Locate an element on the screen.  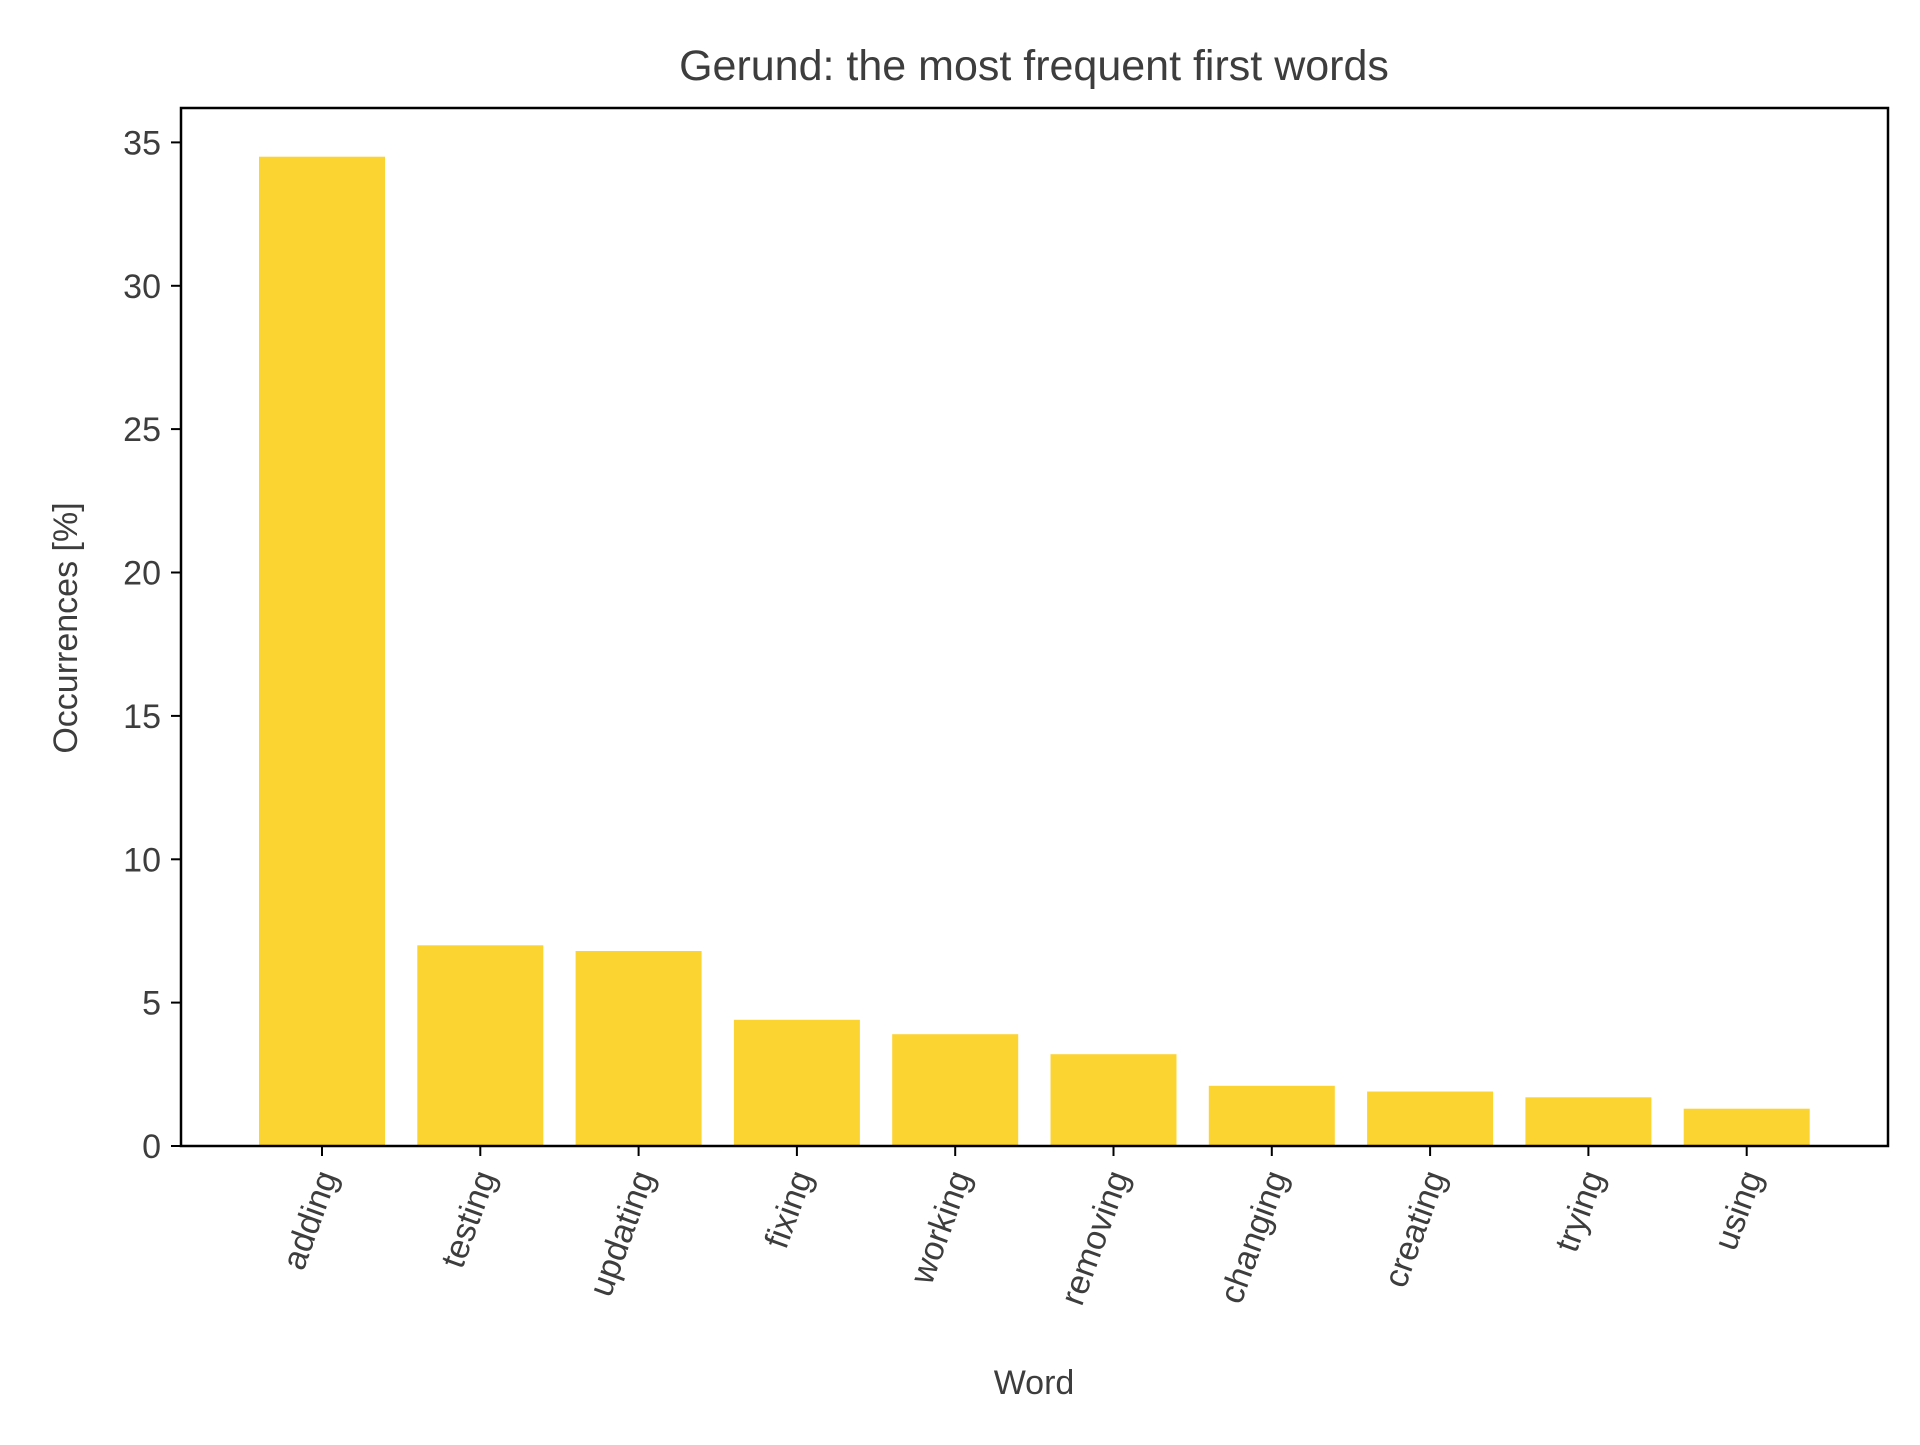
bar-fixing is located at coordinates (796, 1082).